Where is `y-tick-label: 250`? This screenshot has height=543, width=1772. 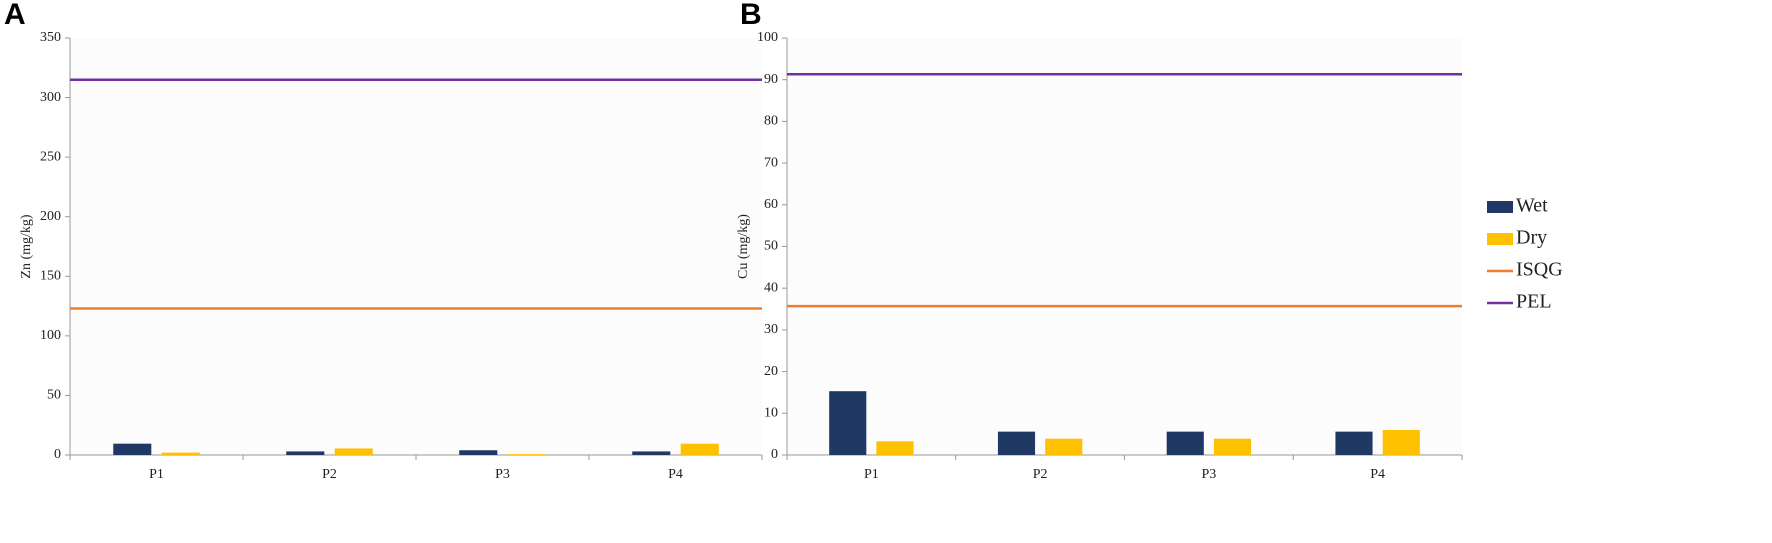 y-tick-label: 250 is located at coordinates (50, 156).